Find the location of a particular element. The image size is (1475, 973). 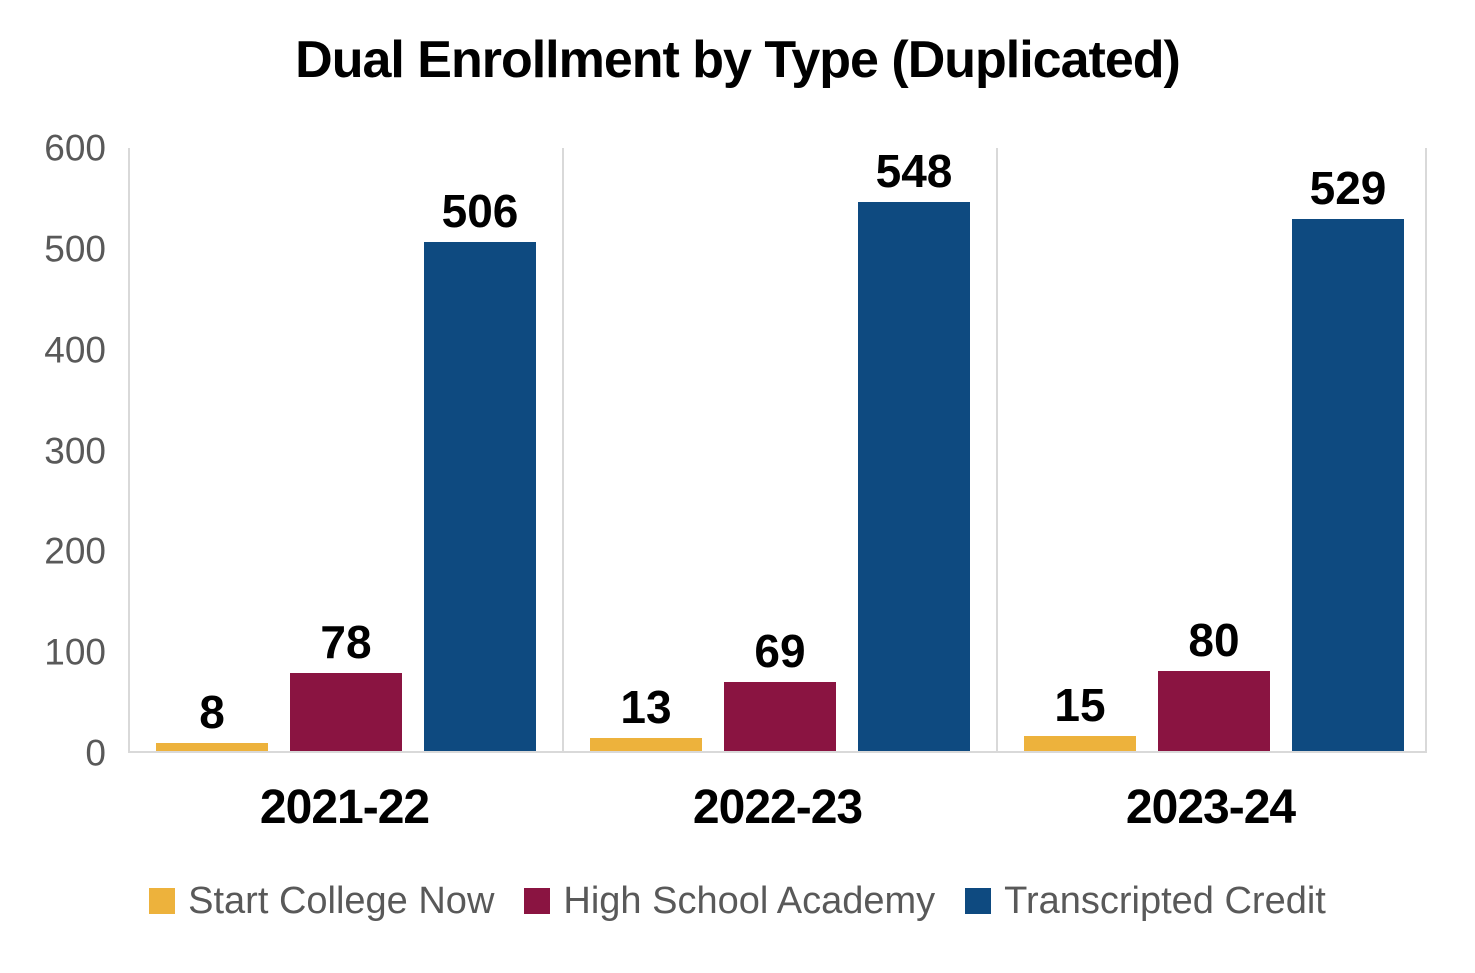

bar-slot: 80 is located at coordinates (1214, 449).